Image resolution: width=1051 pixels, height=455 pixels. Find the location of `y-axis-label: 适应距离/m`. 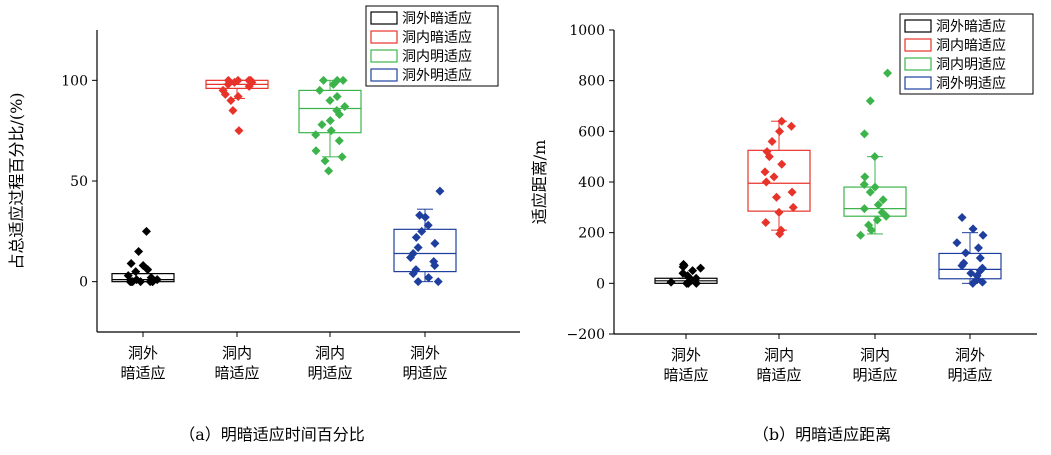

y-axis-label: 适应距离/m is located at coordinates (539, 182).